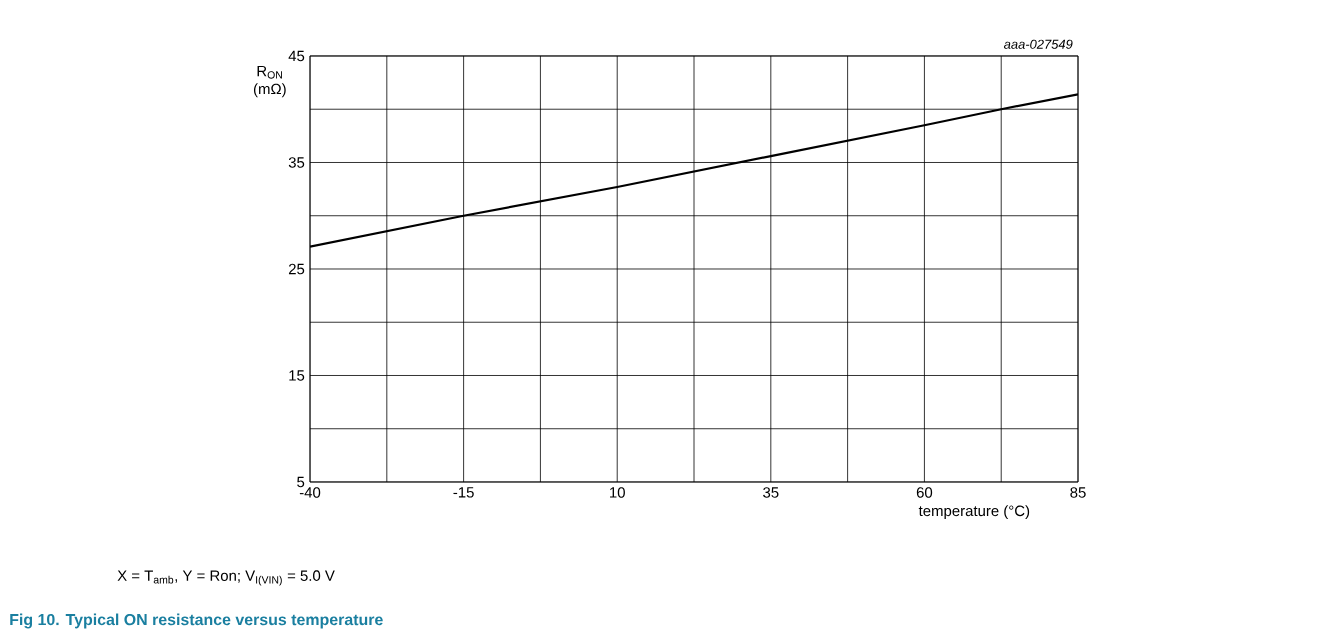 Image resolution: width=1322 pixels, height=643 pixels. I want to click on text: X = T$_{amb}$, Y = Ron; V$_{I(VIN)}$ = 5.0 V, so click(226, 578).